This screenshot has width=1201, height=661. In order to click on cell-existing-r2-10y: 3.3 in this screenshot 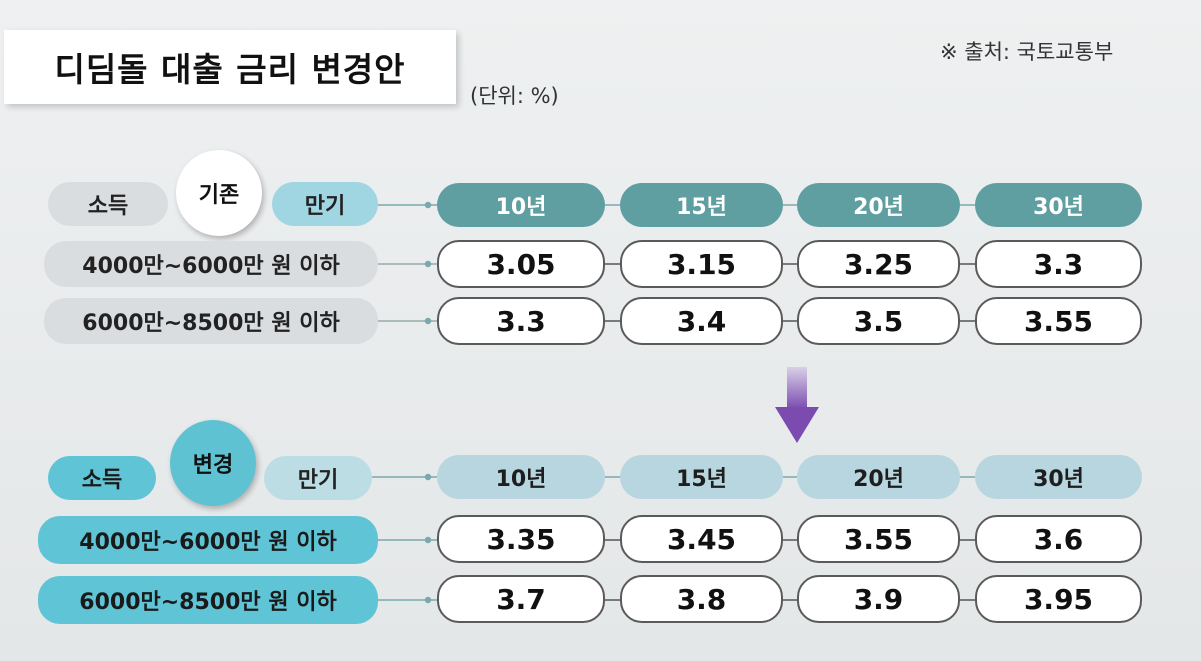, I will do `click(521, 321)`.